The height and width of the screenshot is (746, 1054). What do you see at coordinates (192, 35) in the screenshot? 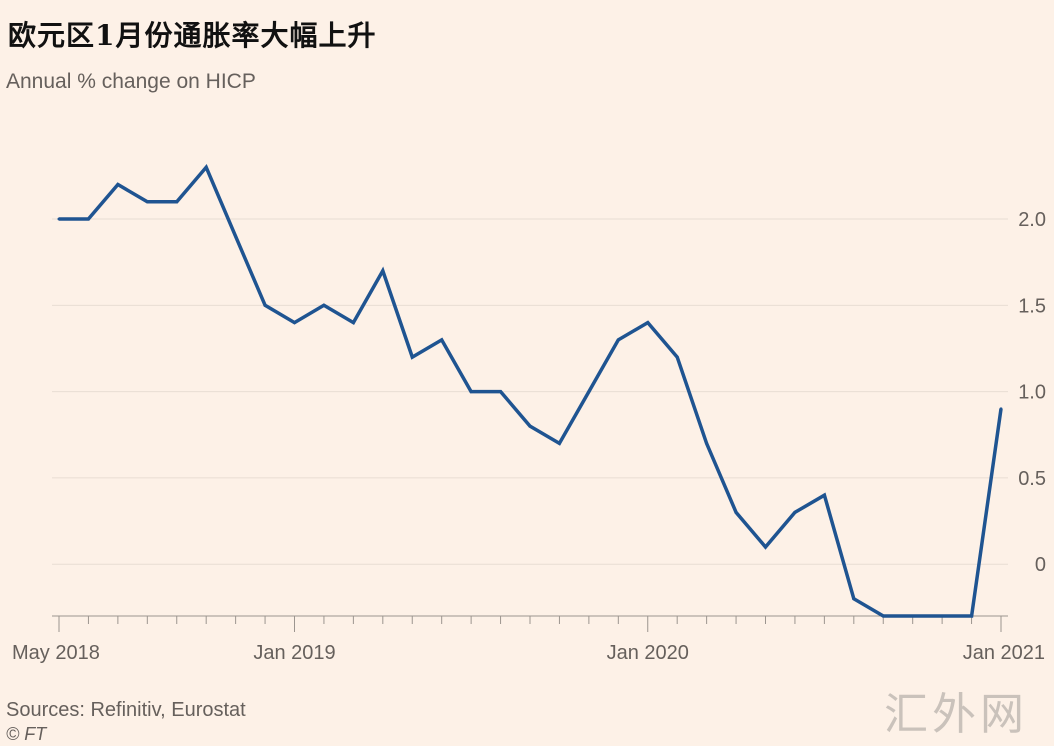
I see `chart-title: 欧元区1月份通胀率大幅上升` at bounding box center [192, 35].